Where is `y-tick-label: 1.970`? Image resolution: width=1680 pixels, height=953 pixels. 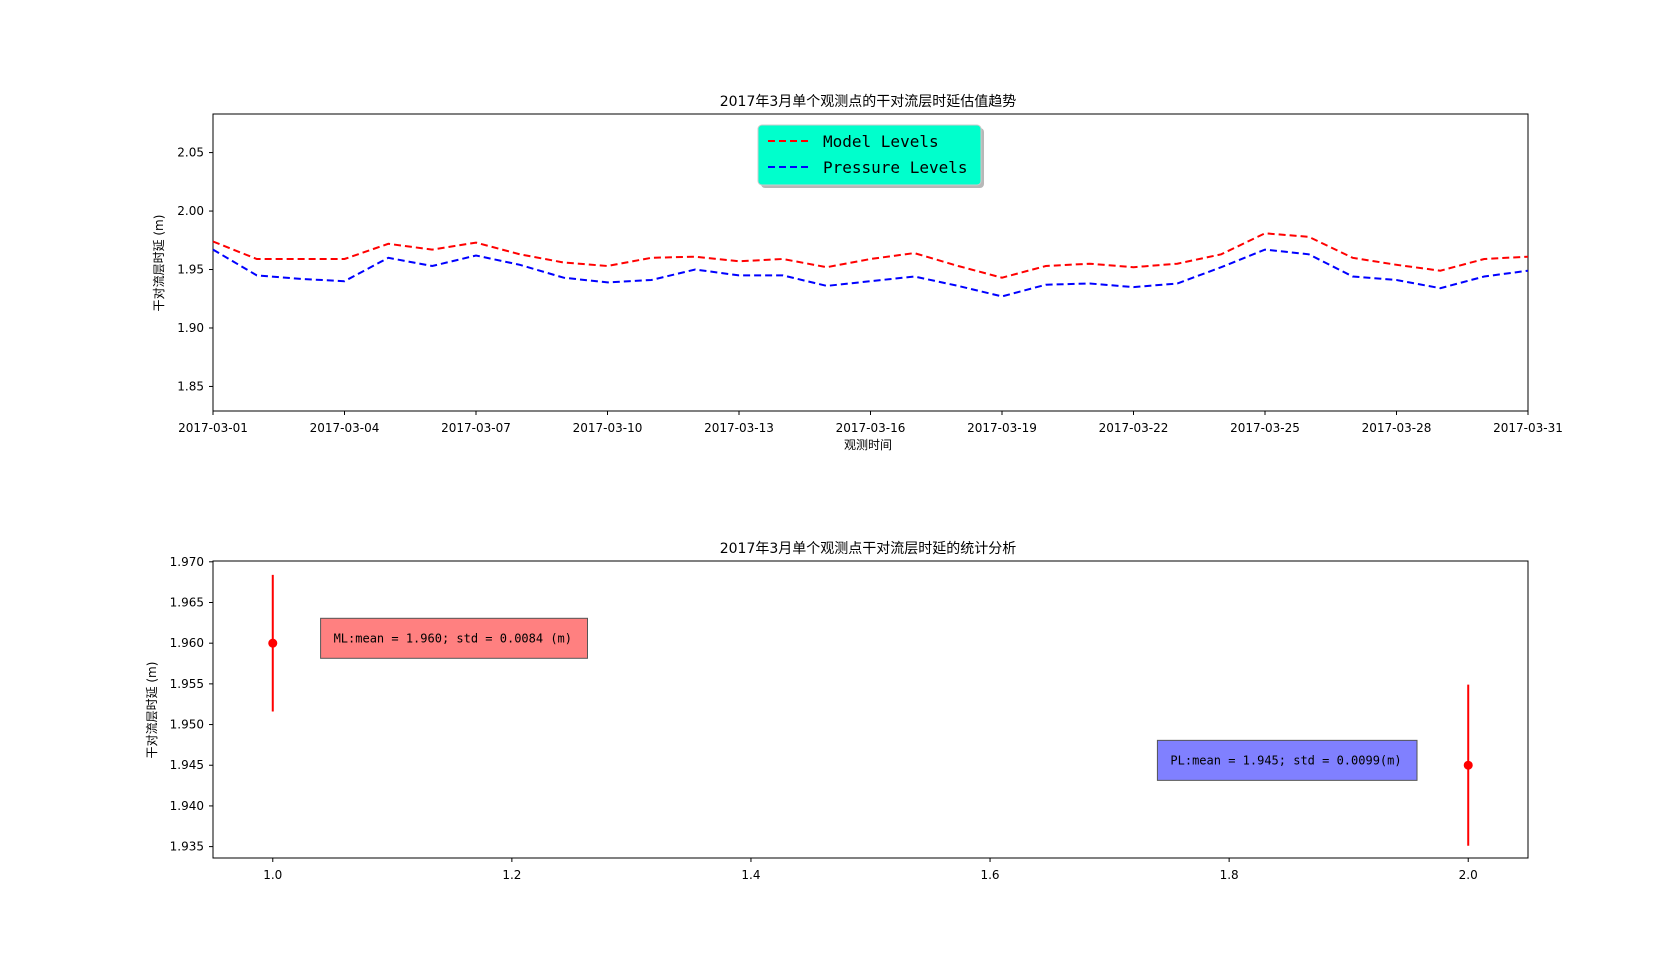 y-tick-label: 1.970 is located at coordinates (187, 562).